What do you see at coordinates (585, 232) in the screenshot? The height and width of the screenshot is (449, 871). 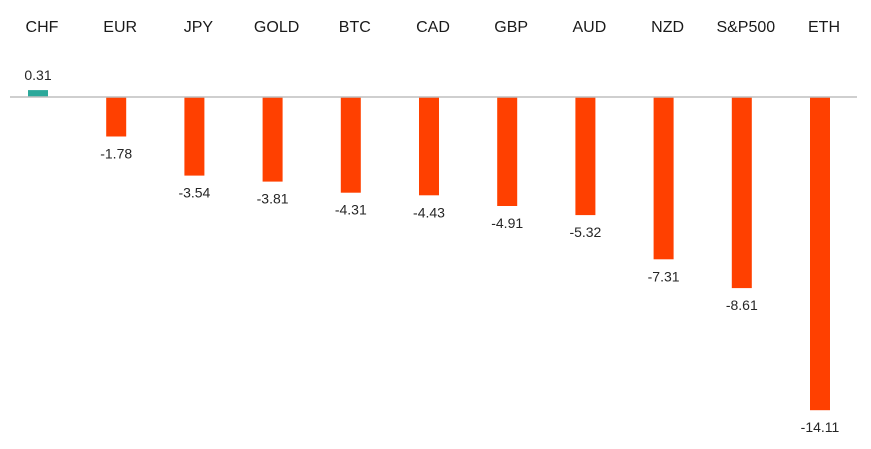 I see `value-label-aud: -5.32` at bounding box center [585, 232].